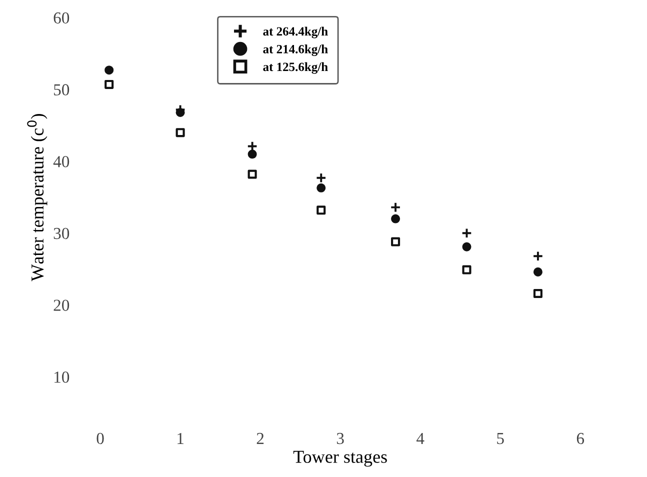 This screenshot has width=647, height=477. I want to click on x-tick-label: 0, so click(100, 438).